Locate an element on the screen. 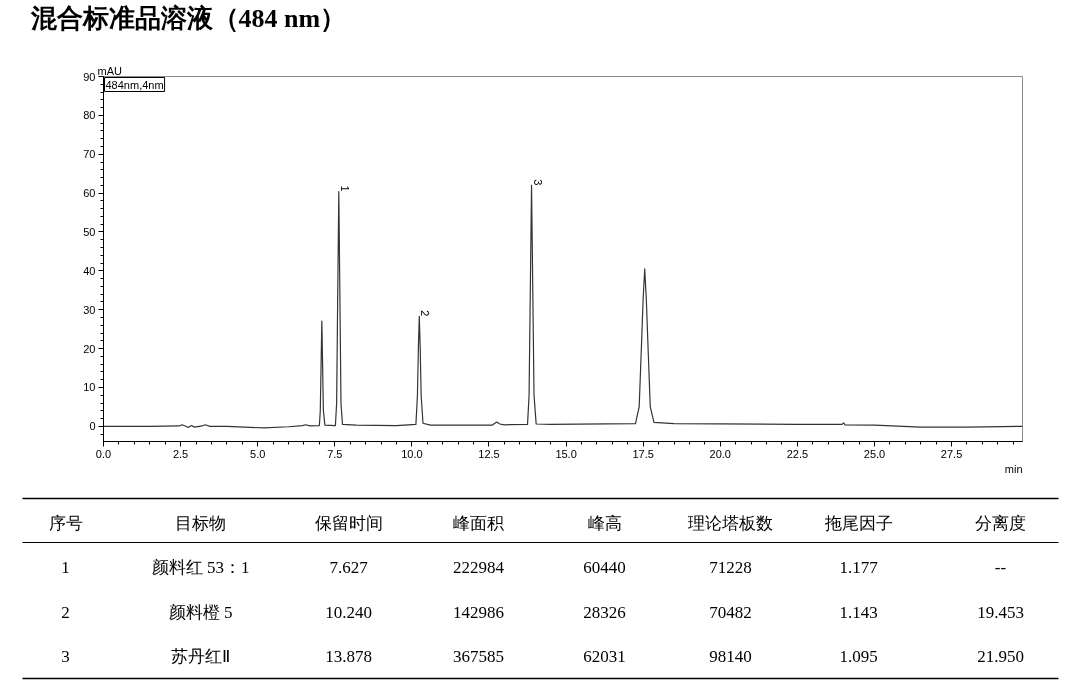  y-axis-title: mAU is located at coordinates (109, 70).